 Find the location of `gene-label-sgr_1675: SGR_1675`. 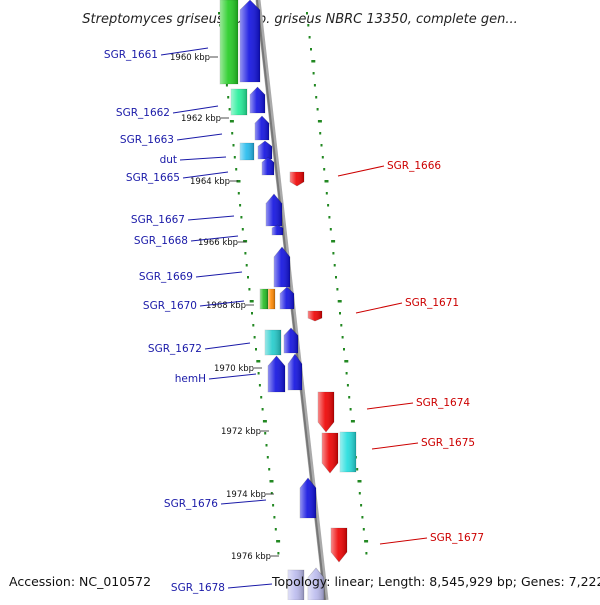

gene-label-sgr_1675: SGR_1675 is located at coordinates (423, 443).